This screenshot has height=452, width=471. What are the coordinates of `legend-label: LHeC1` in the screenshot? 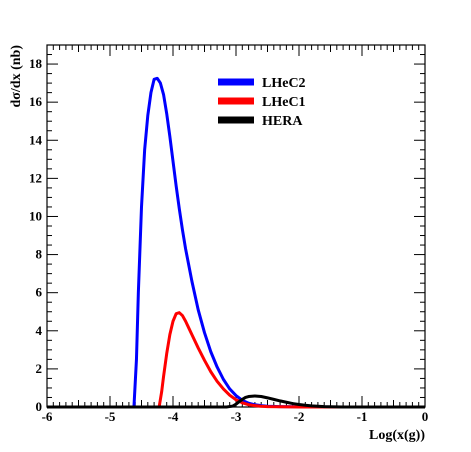 It's located at (284, 102).